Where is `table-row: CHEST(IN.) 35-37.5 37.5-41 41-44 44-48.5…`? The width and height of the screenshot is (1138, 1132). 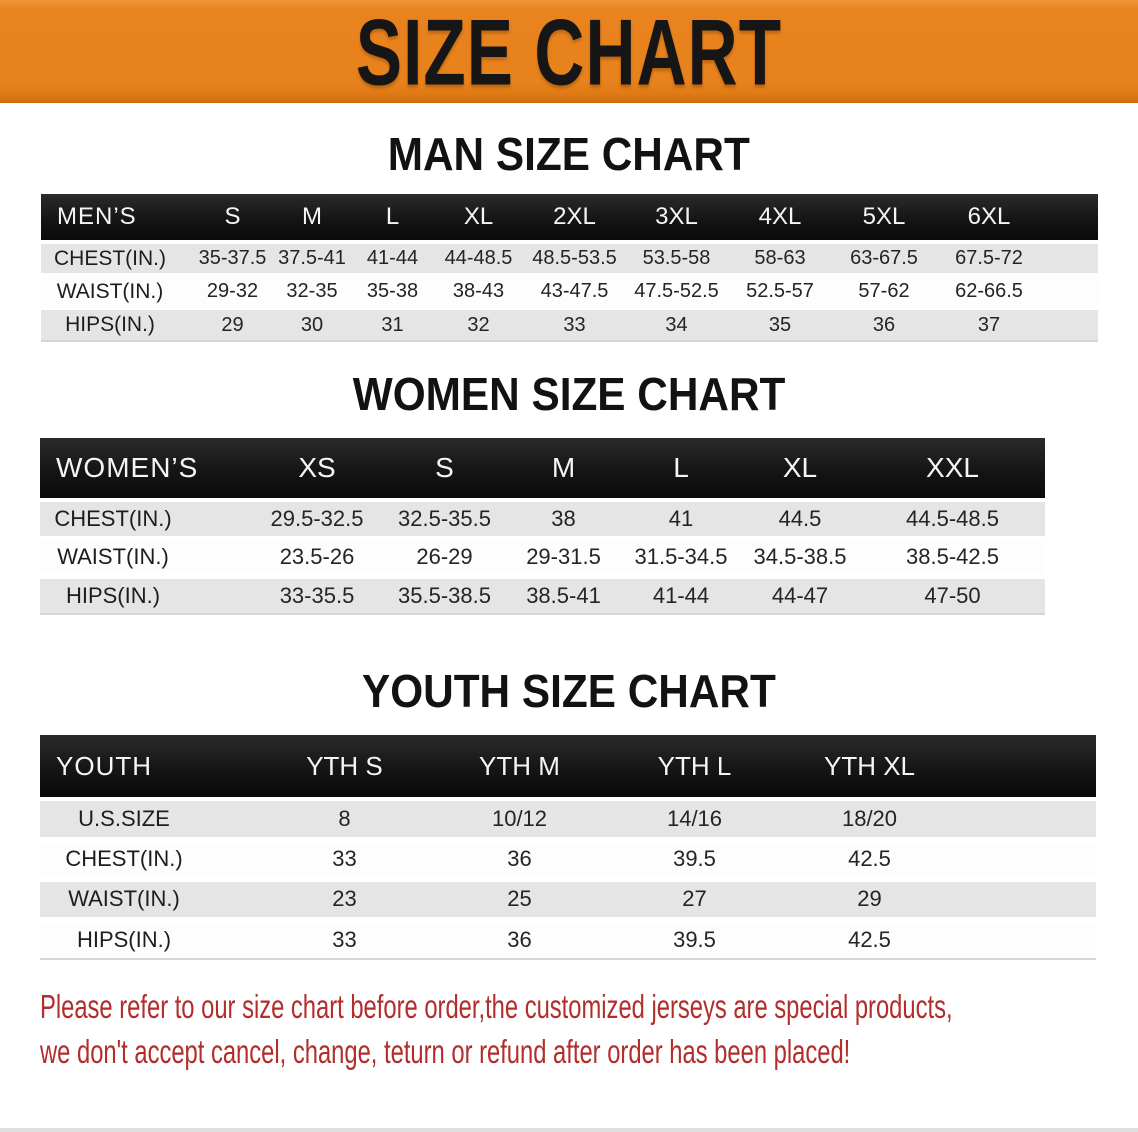 table-row: CHEST(IN.) 35-37.5 37.5-41 41-44 44-48.5… is located at coordinates (569, 259).